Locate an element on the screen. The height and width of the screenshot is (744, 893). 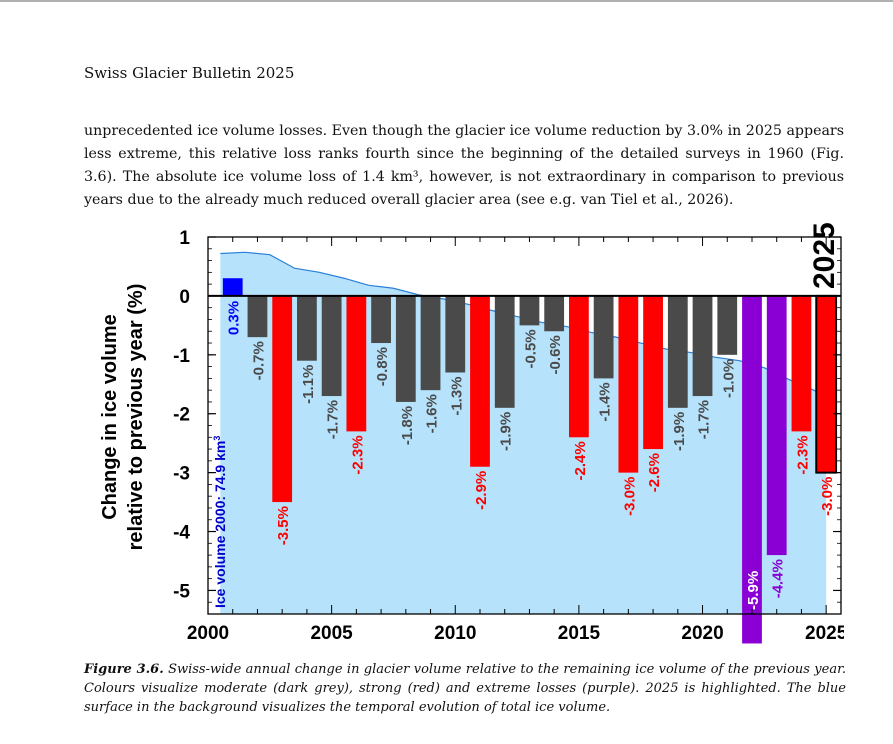
x-tick-label: 2020 is located at coordinates (702, 633).